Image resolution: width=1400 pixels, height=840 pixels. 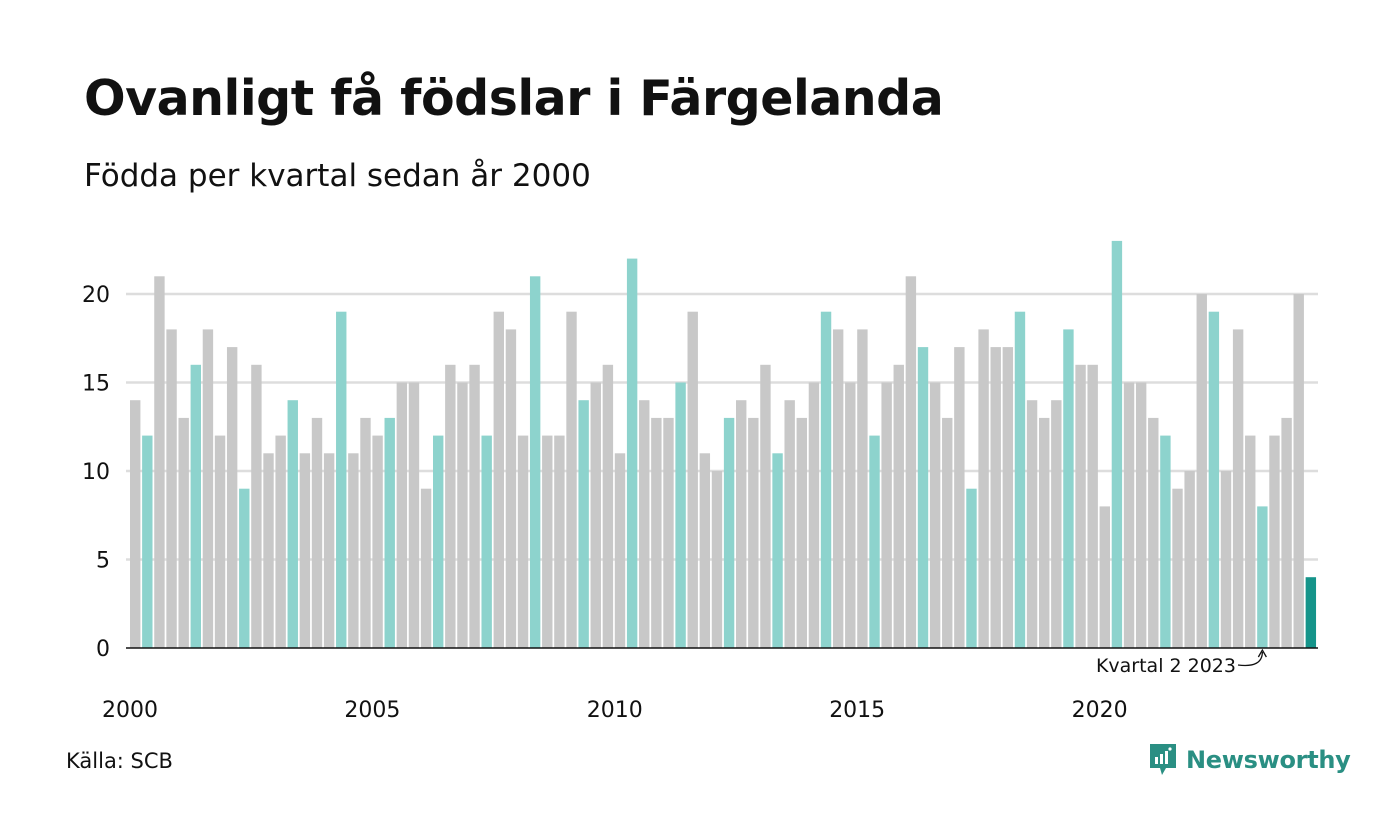 What do you see at coordinates (337, 176) in the screenshot?
I see `chart-subtitle: Födda per kvartal sedan år 2000` at bounding box center [337, 176].